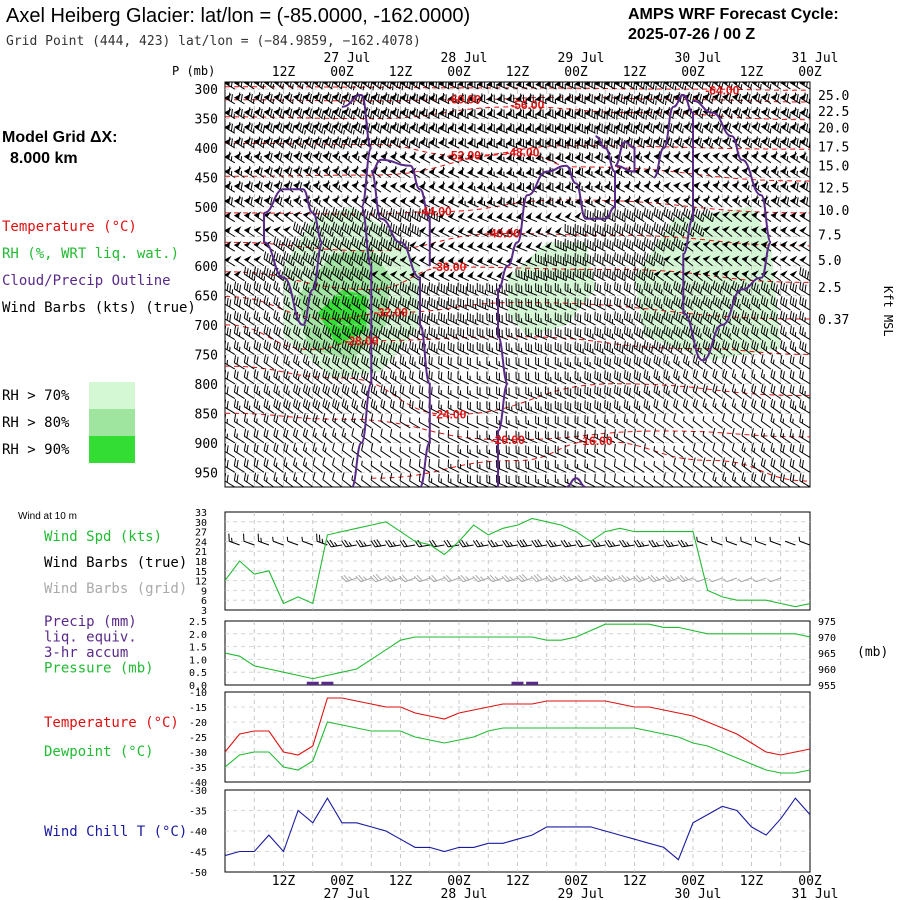 This screenshot has width=900, height=900. Describe the element at coordinates (752, 72) in the screenshot. I see `top-hour-label: 12Z` at that location.